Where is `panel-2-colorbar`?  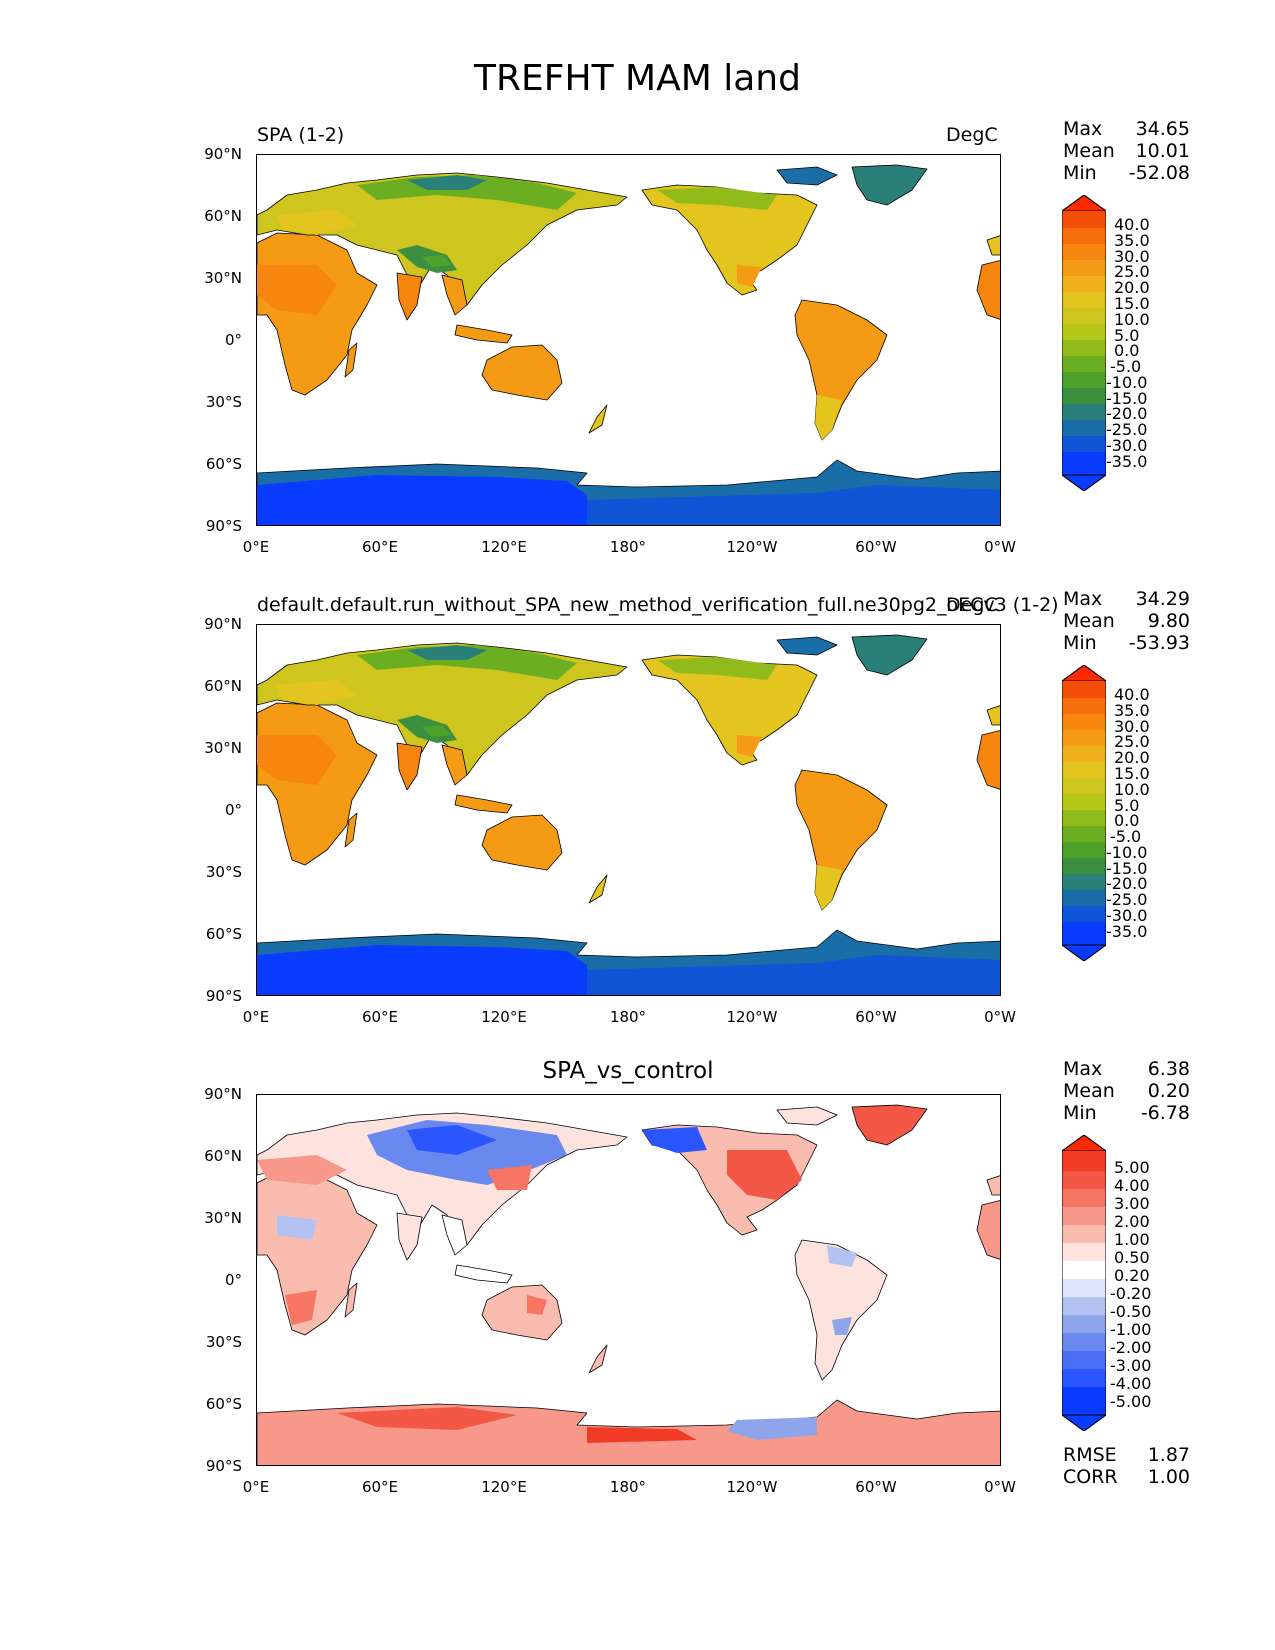 panel-2-colorbar is located at coordinates (1084, 813).